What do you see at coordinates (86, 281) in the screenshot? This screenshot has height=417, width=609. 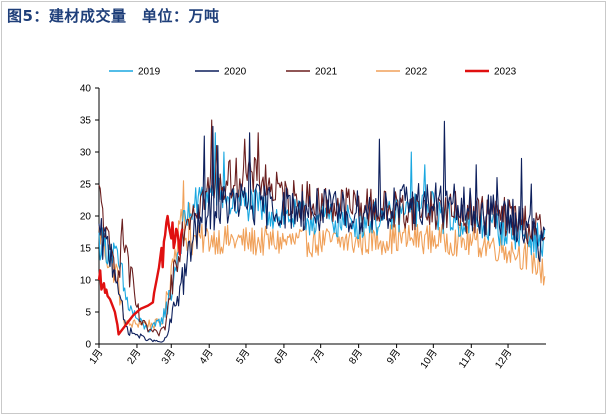 I see `y-tick-label: 10` at bounding box center [86, 281].